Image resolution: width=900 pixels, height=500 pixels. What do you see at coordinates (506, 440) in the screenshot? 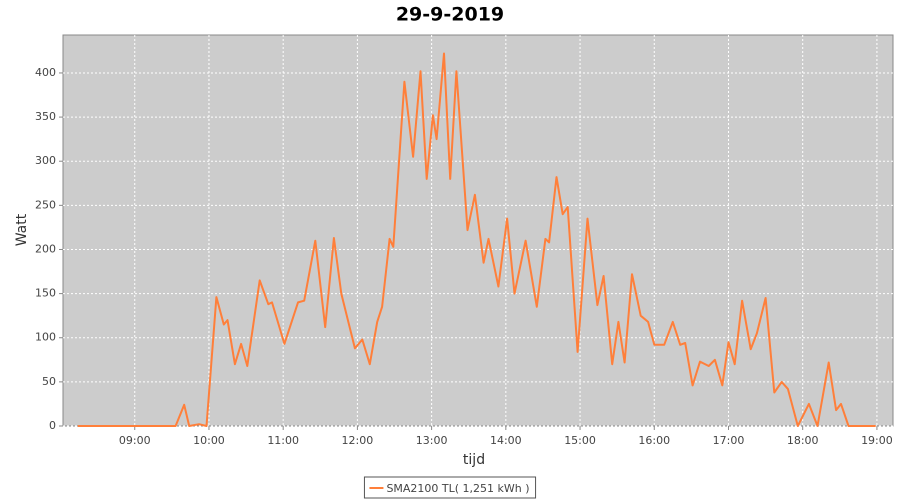
I see `x-tick-label: 14:00` at bounding box center [506, 440].